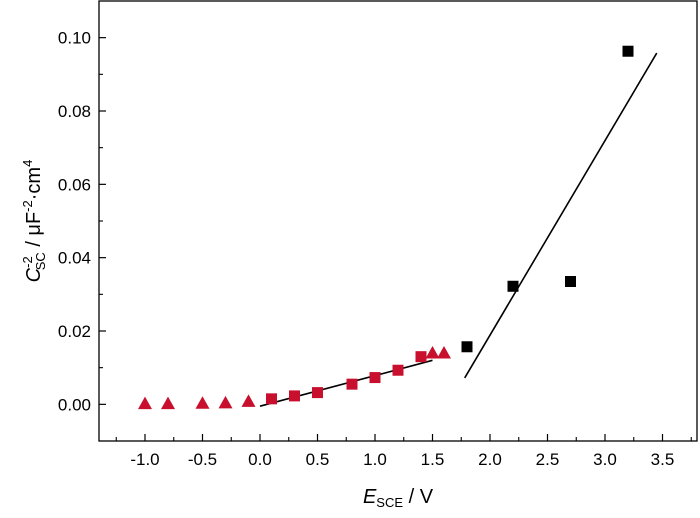 This screenshot has width=700, height=518. Describe the element at coordinates (202, 459) in the screenshot. I see `x-tick-label: -0.5` at that location.